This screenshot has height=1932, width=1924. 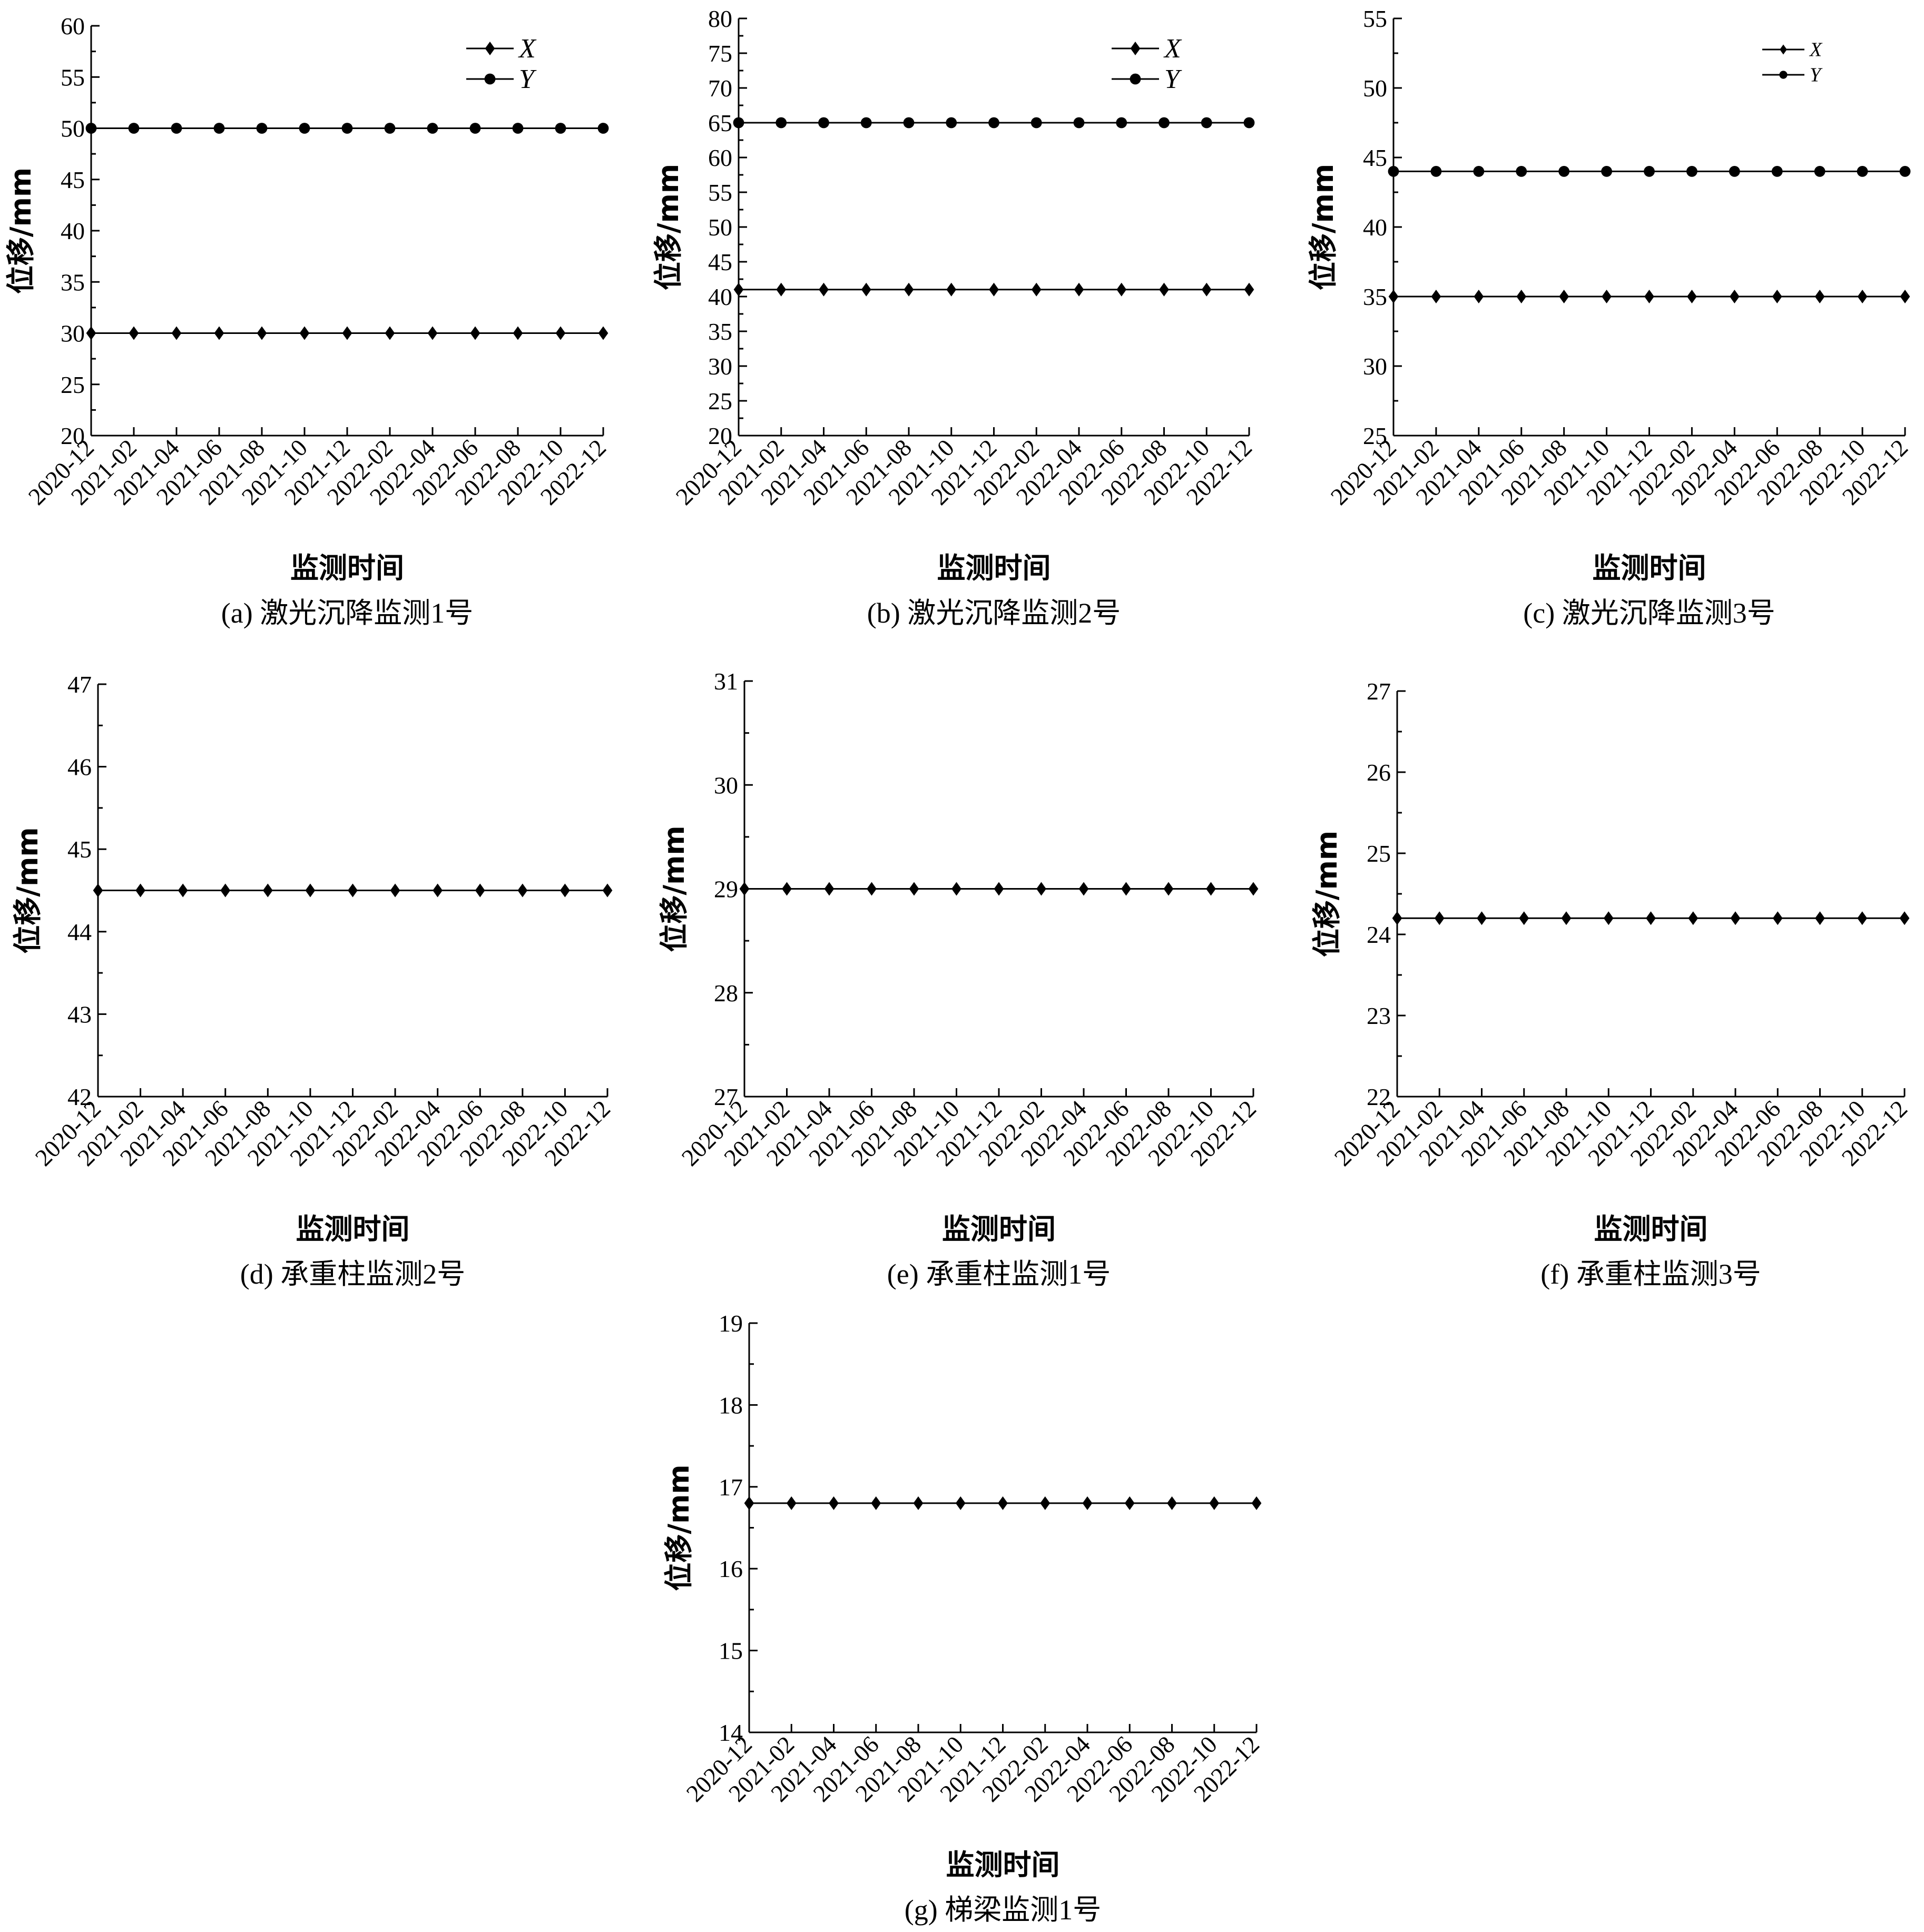 What do you see at coordinates (731, 1323) in the screenshot?
I see `y-tick-label: 19` at bounding box center [731, 1323].